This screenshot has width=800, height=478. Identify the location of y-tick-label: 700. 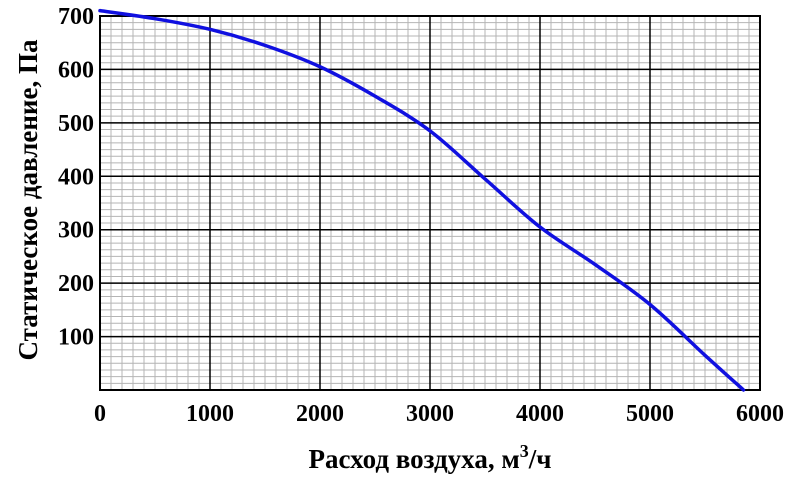
(76, 17).